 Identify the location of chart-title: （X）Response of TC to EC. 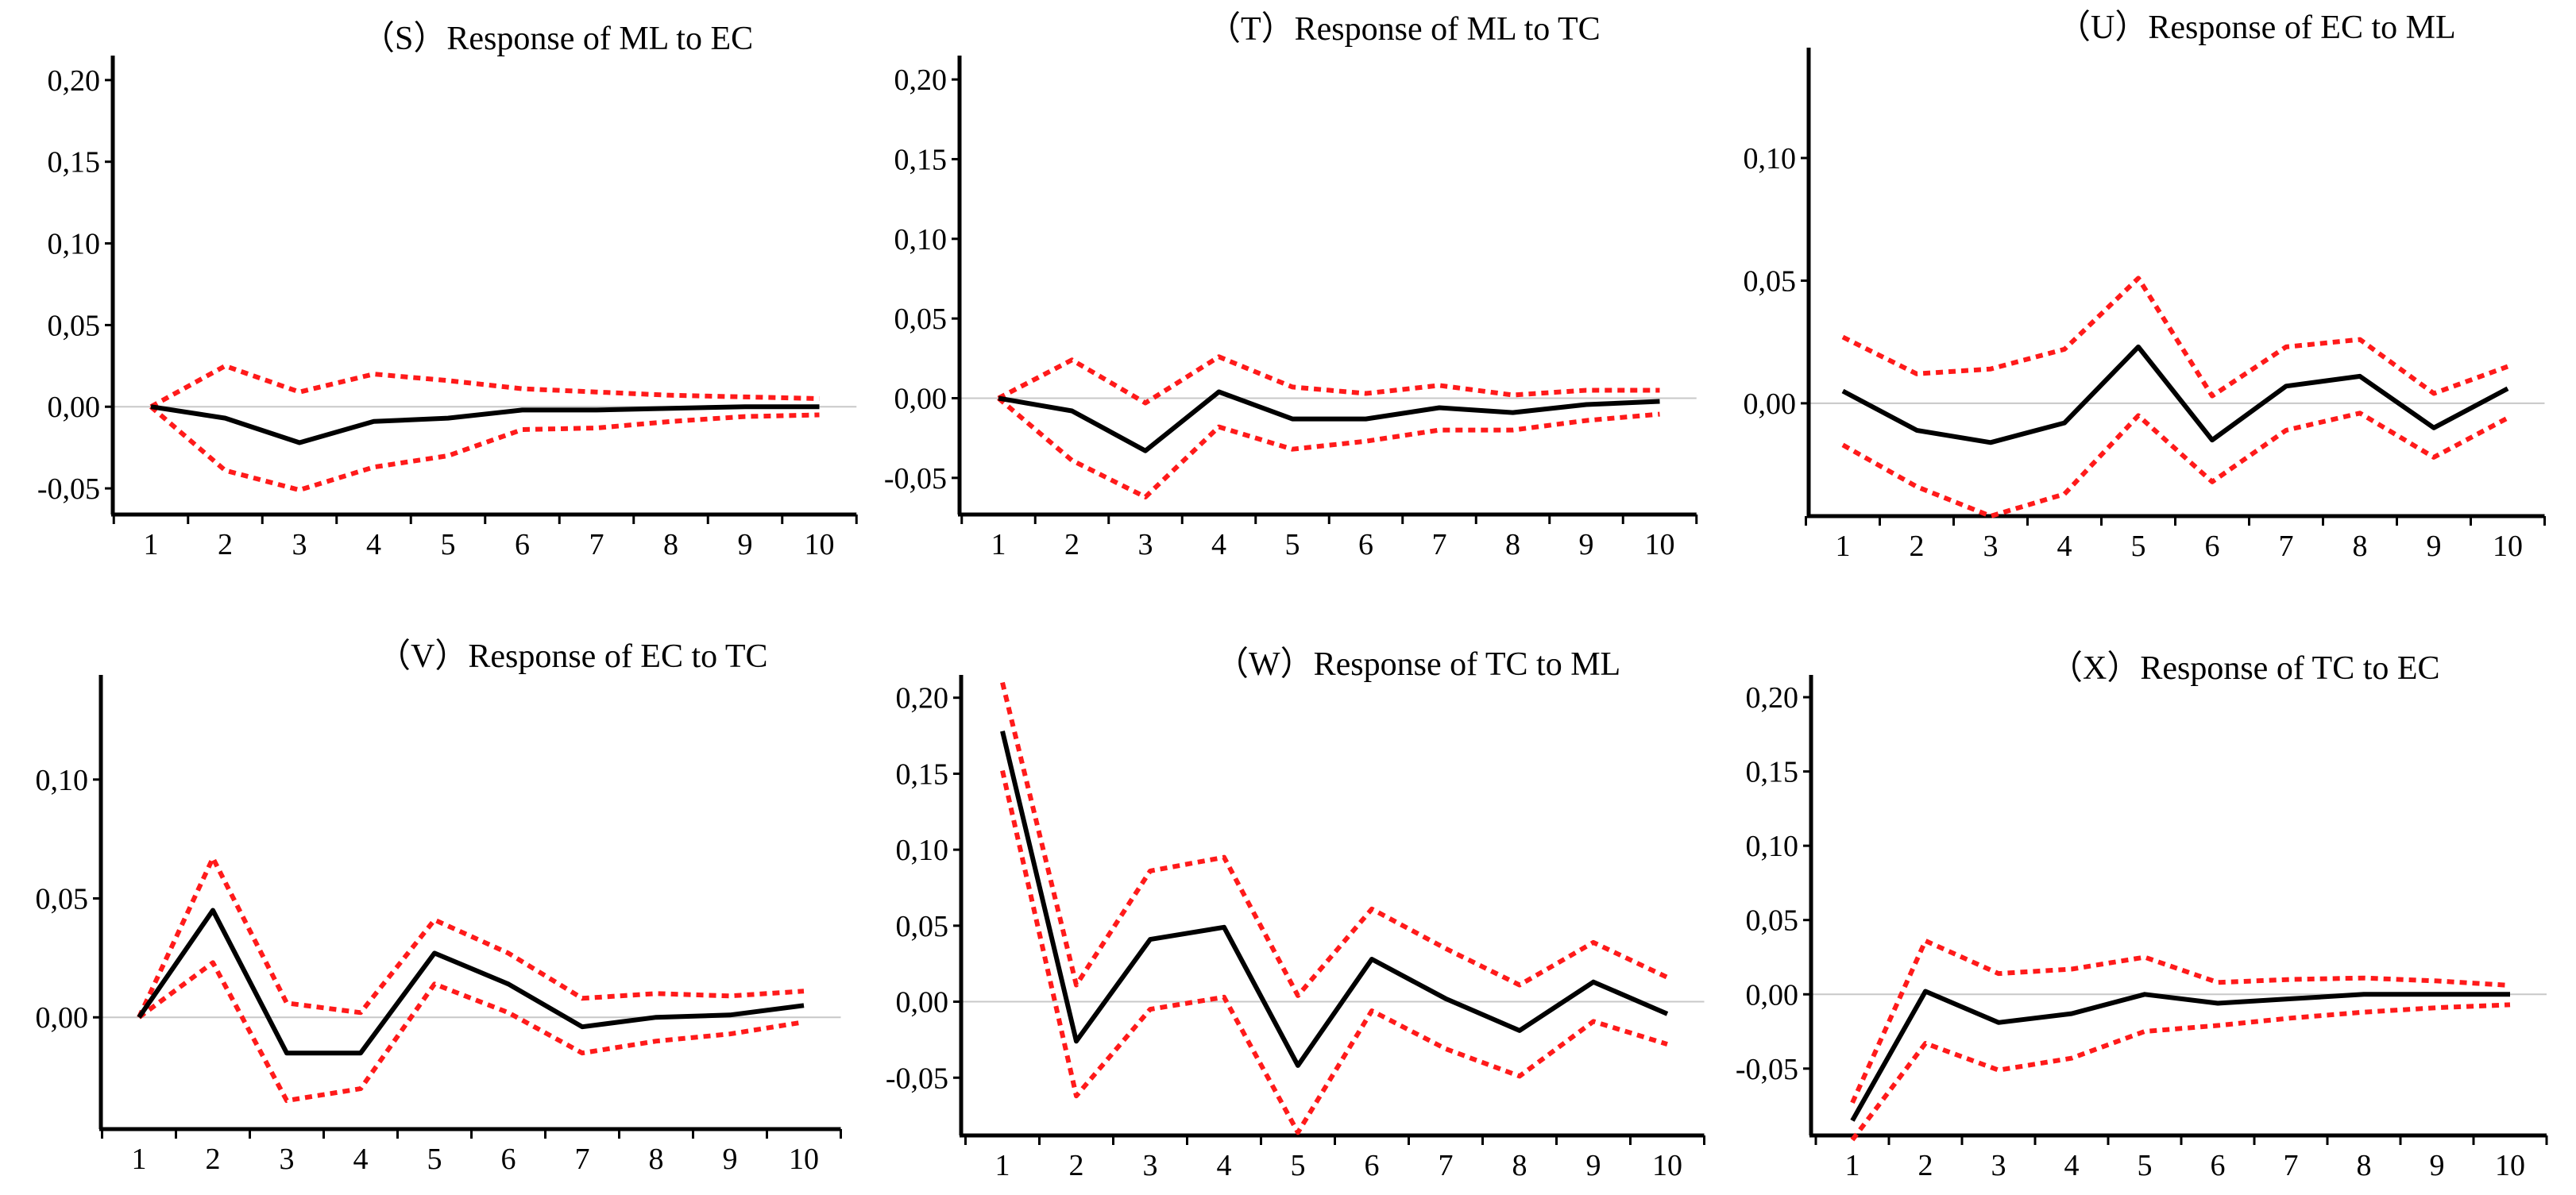
(2244, 668).